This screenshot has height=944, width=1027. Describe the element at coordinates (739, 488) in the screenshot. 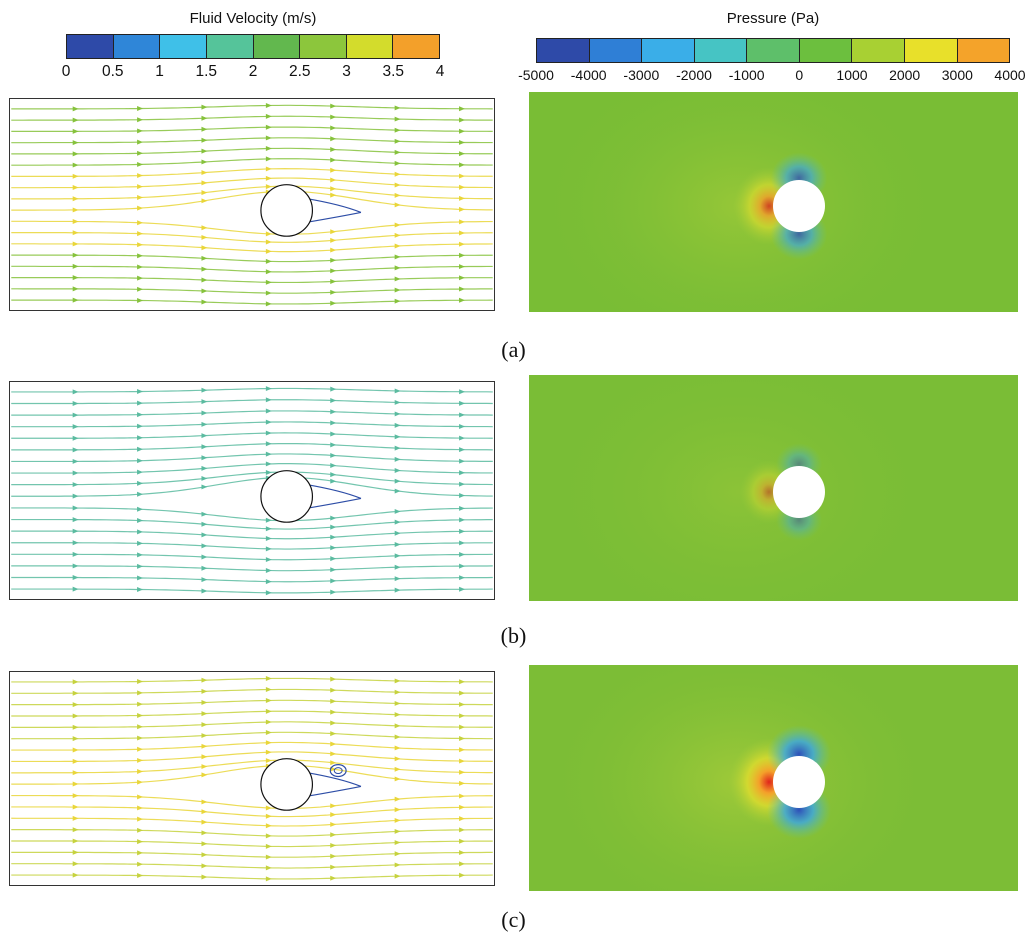

I see `pressure-halo` at that location.